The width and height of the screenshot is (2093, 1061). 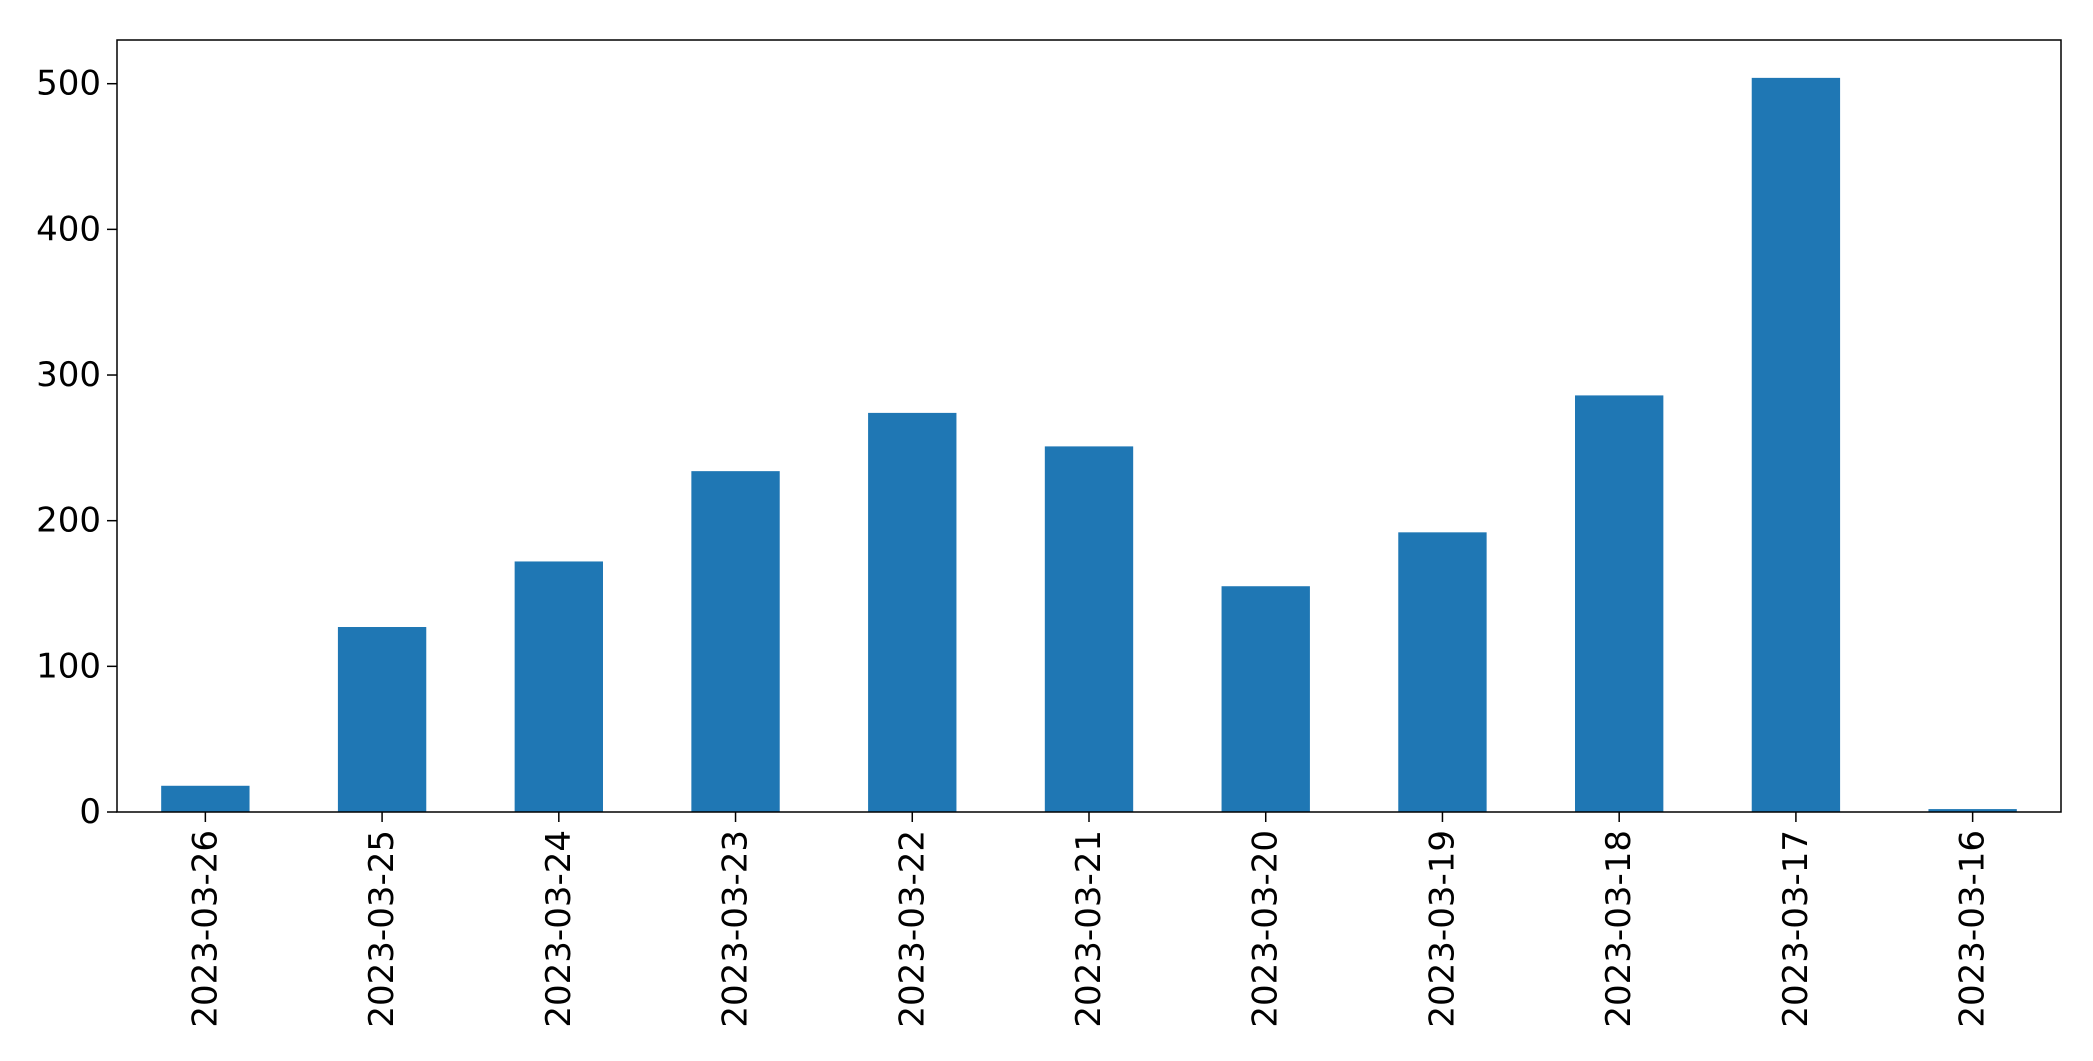 What do you see at coordinates (205, 929) in the screenshot?
I see `x-tick-label: 2023-03-26` at bounding box center [205, 929].